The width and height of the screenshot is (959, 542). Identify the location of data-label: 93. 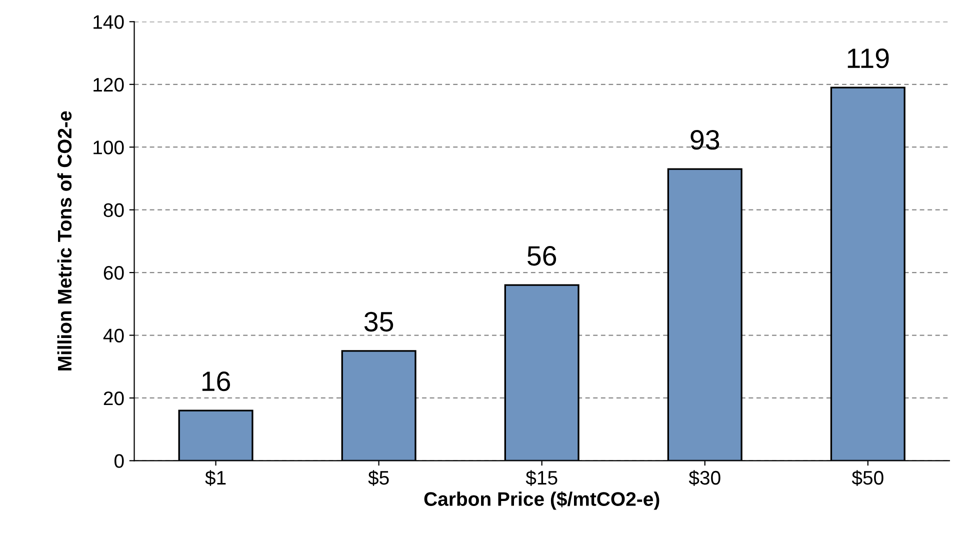
(705, 140).